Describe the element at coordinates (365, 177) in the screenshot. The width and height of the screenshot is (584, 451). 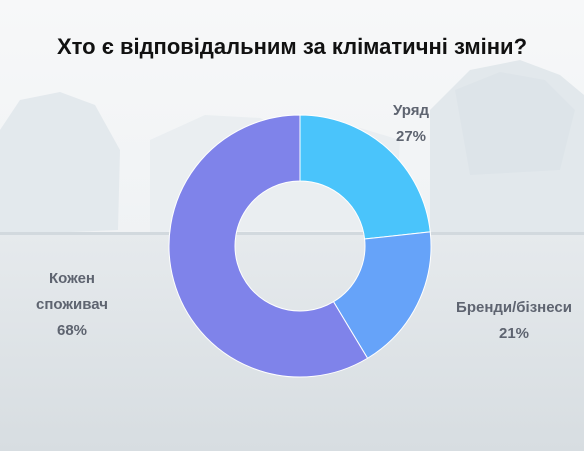
I see `slice-government` at that location.